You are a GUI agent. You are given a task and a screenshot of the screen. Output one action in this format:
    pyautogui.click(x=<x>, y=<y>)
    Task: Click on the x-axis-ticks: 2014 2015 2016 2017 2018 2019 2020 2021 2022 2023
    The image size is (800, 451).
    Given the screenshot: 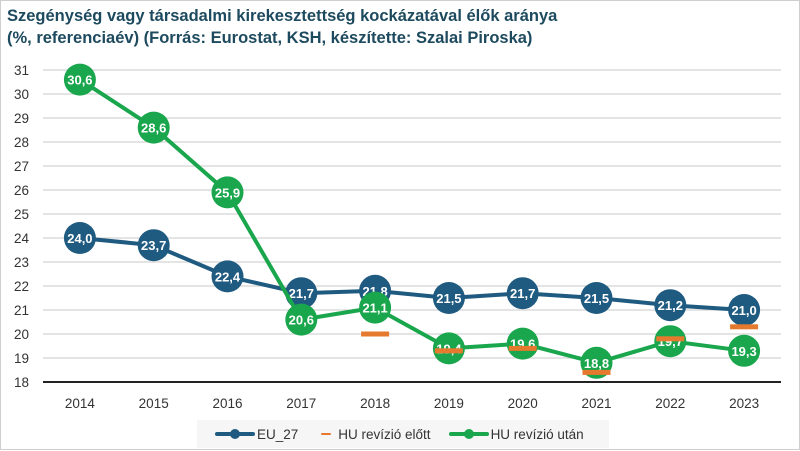 What is the action you would take?
    pyautogui.click(x=412, y=403)
    